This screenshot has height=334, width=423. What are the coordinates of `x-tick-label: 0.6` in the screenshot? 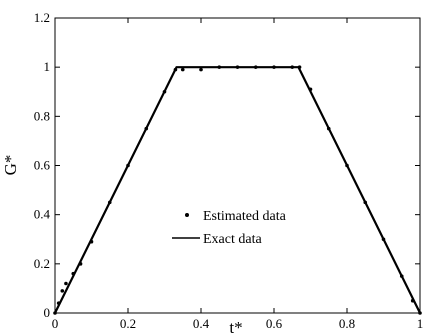 It's located at (274, 323).